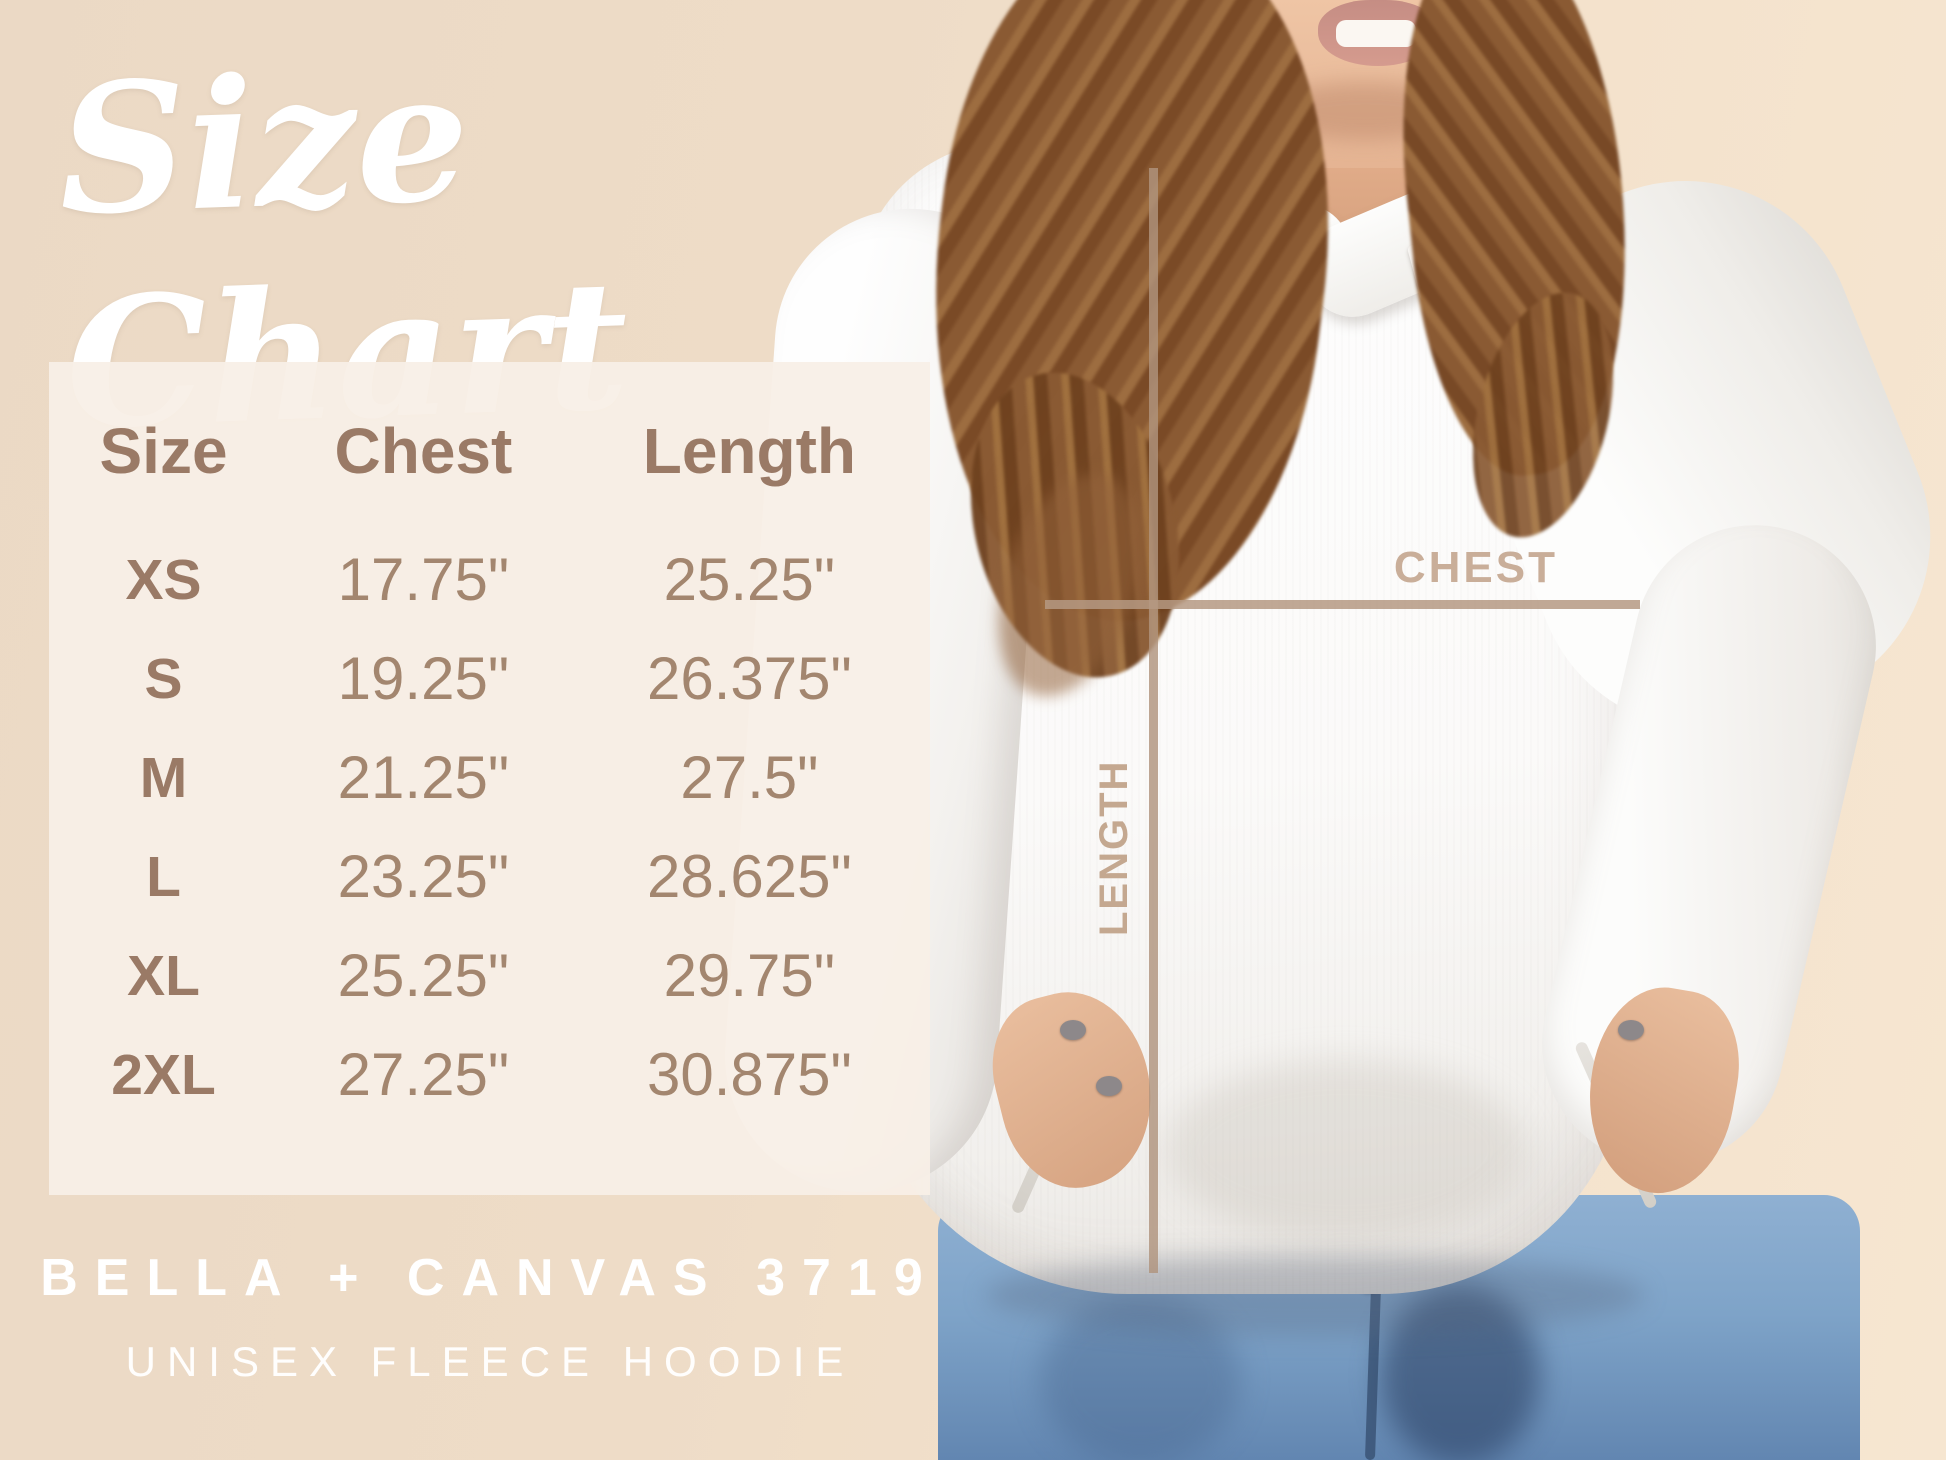 Image resolution: width=1946 pixels, height=1460 pixels. Describe the element at coordinates (749, 777) in the screenshot. I see `length-cell: 27.5"` at that location.